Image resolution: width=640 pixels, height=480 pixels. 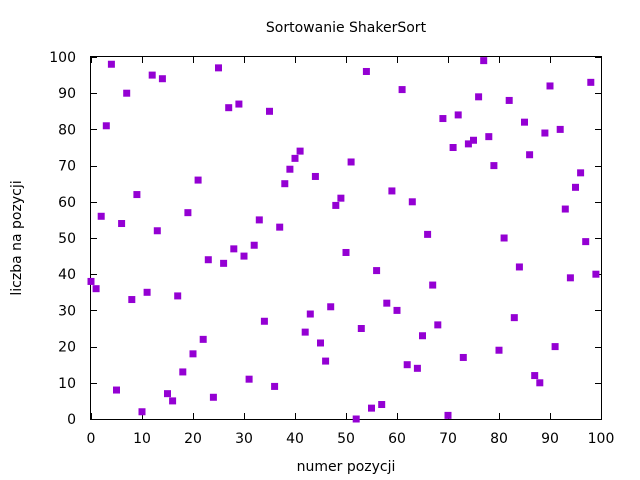 What do you see at coordinates (67, 275) in the screenshot?
I see `y-tick-label: 40` at bounding box center [67, 275].